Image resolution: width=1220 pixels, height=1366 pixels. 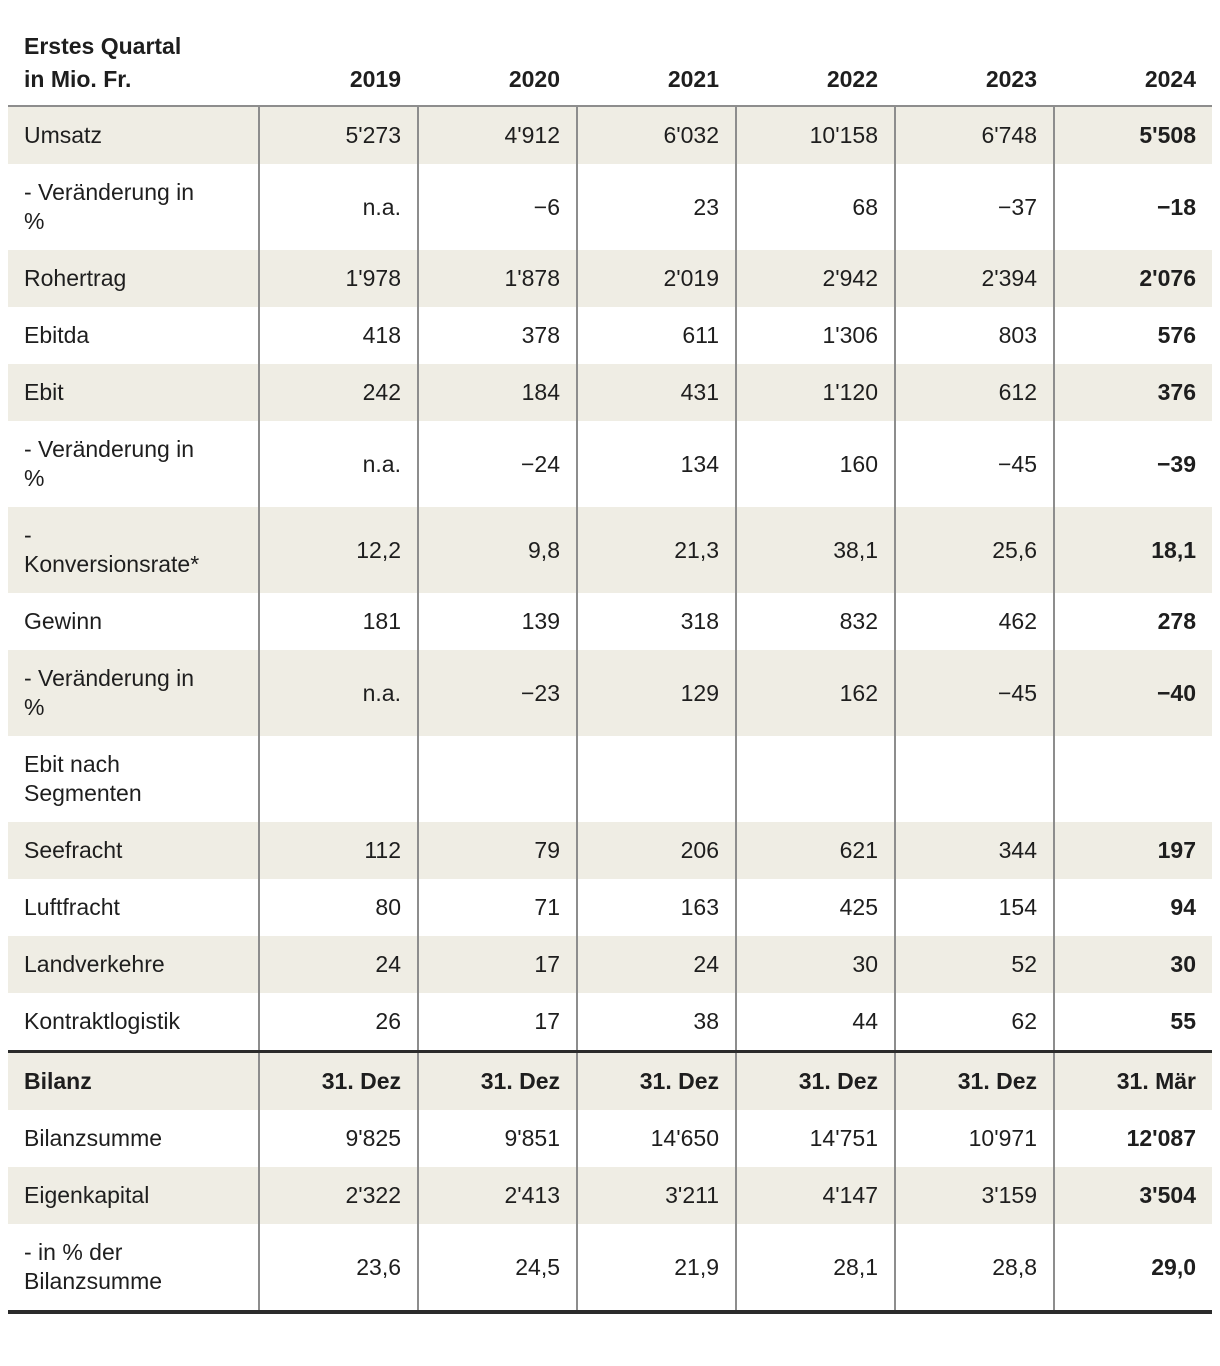 I want to click on value-cell: −18, so click(x=1132, y=207).